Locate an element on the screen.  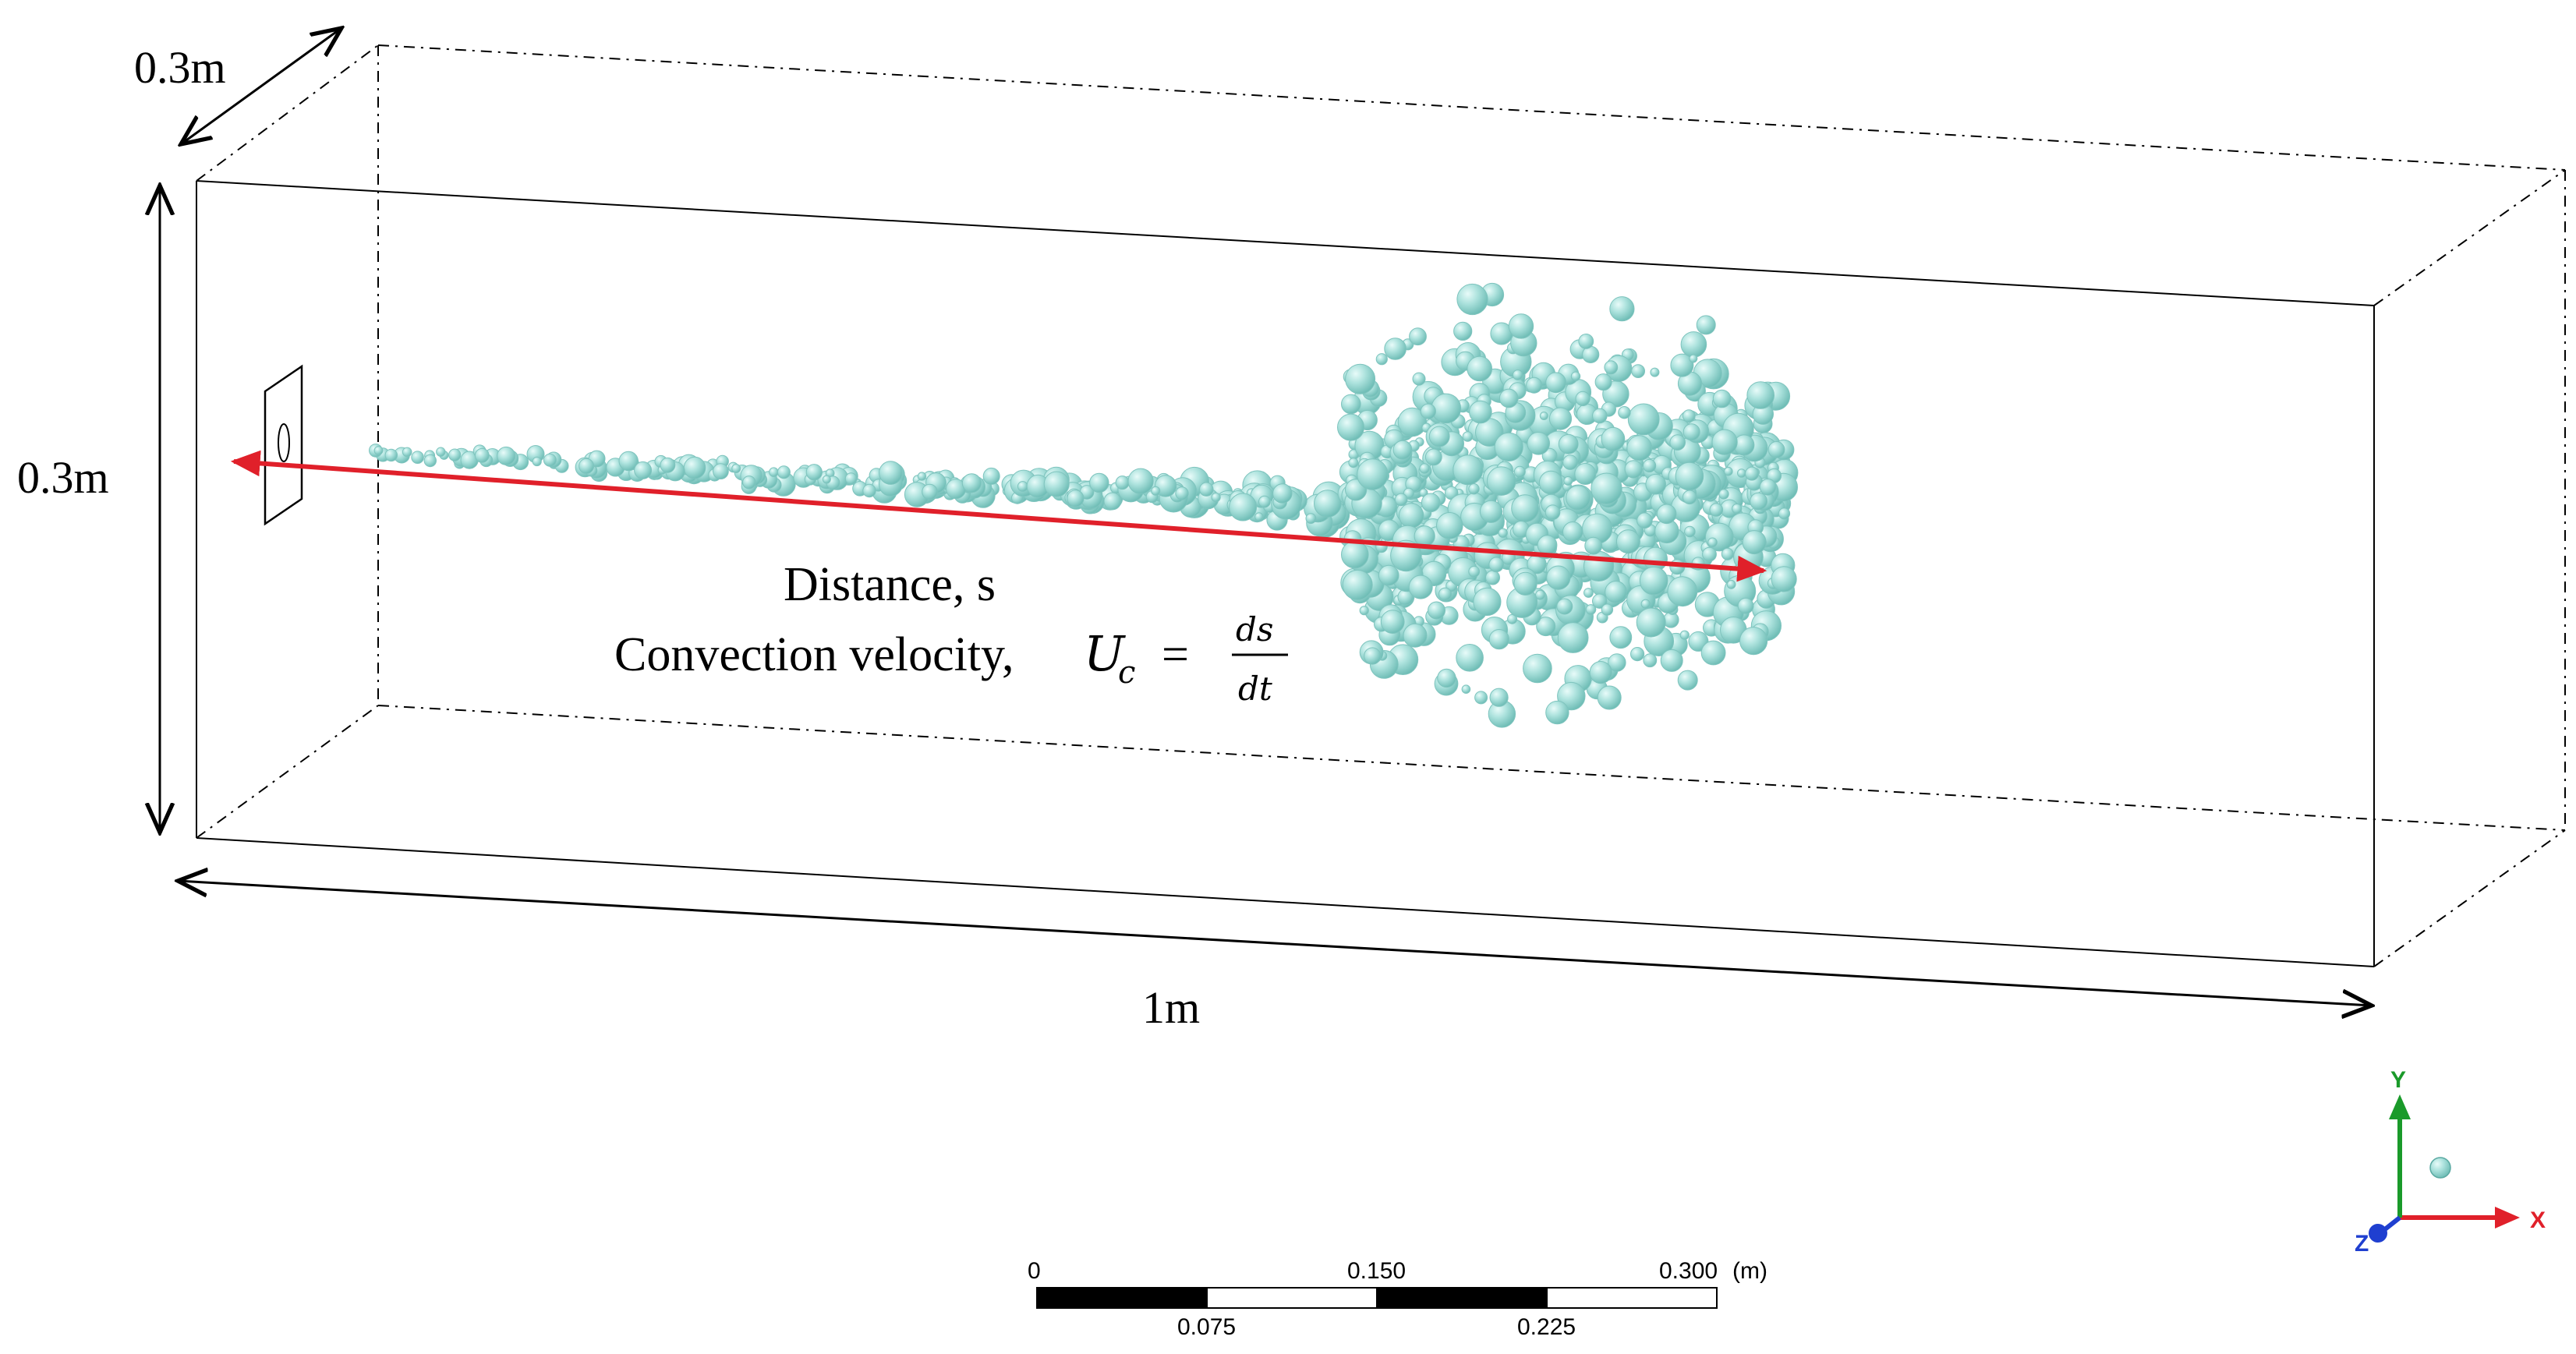
scale-label-0075: 0.075 is located at coordinates (1206, 1327).